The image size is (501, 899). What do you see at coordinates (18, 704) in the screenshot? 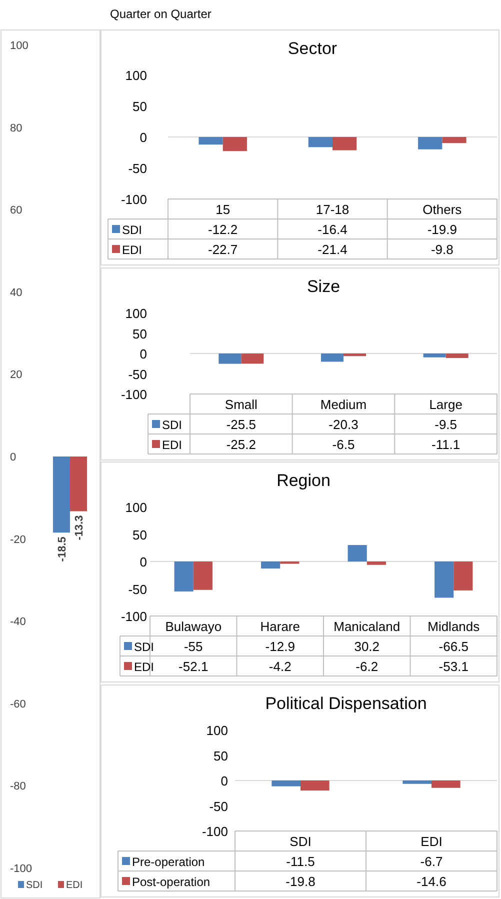
I see `y-tick-label: -60` at bounding box center [18, 704].